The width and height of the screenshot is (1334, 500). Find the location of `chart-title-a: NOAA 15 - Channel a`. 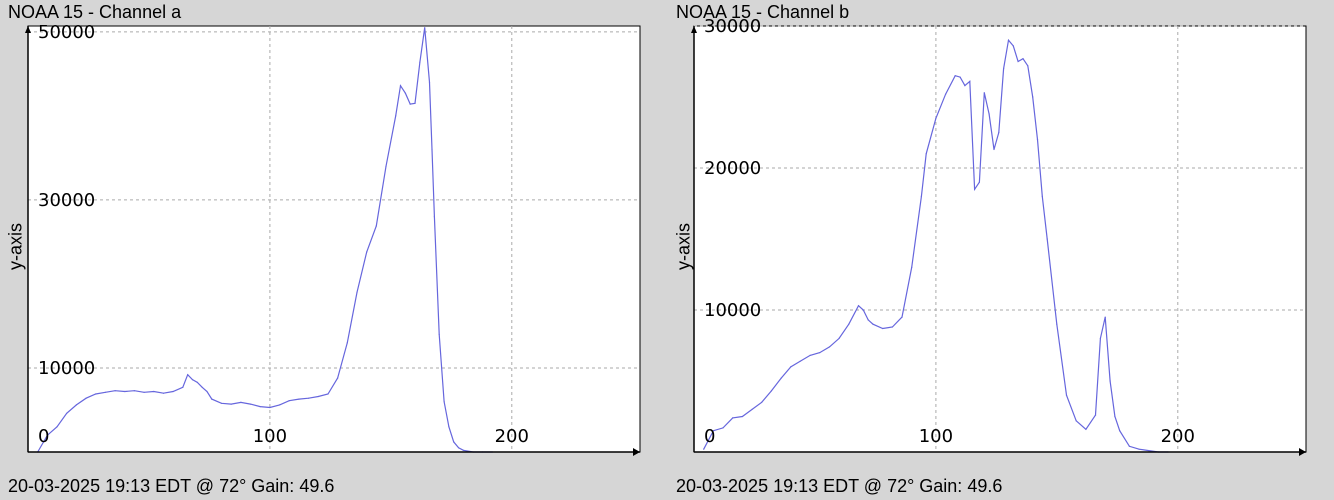

chart-title-a: NOAA 15 - Channel a is located at coordinates (95, 12).